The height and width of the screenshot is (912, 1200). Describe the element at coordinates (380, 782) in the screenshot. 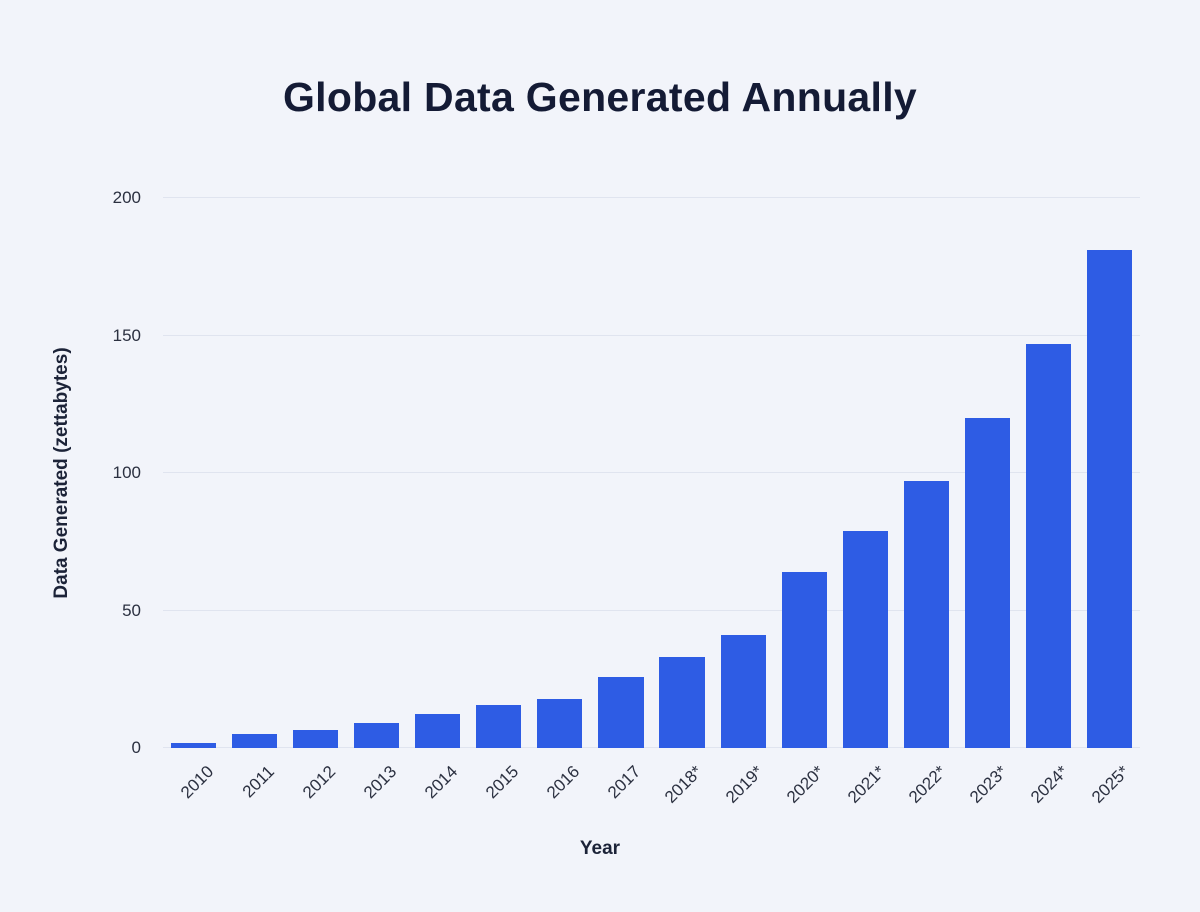

I see `x-tick-label: 2013` at that location.